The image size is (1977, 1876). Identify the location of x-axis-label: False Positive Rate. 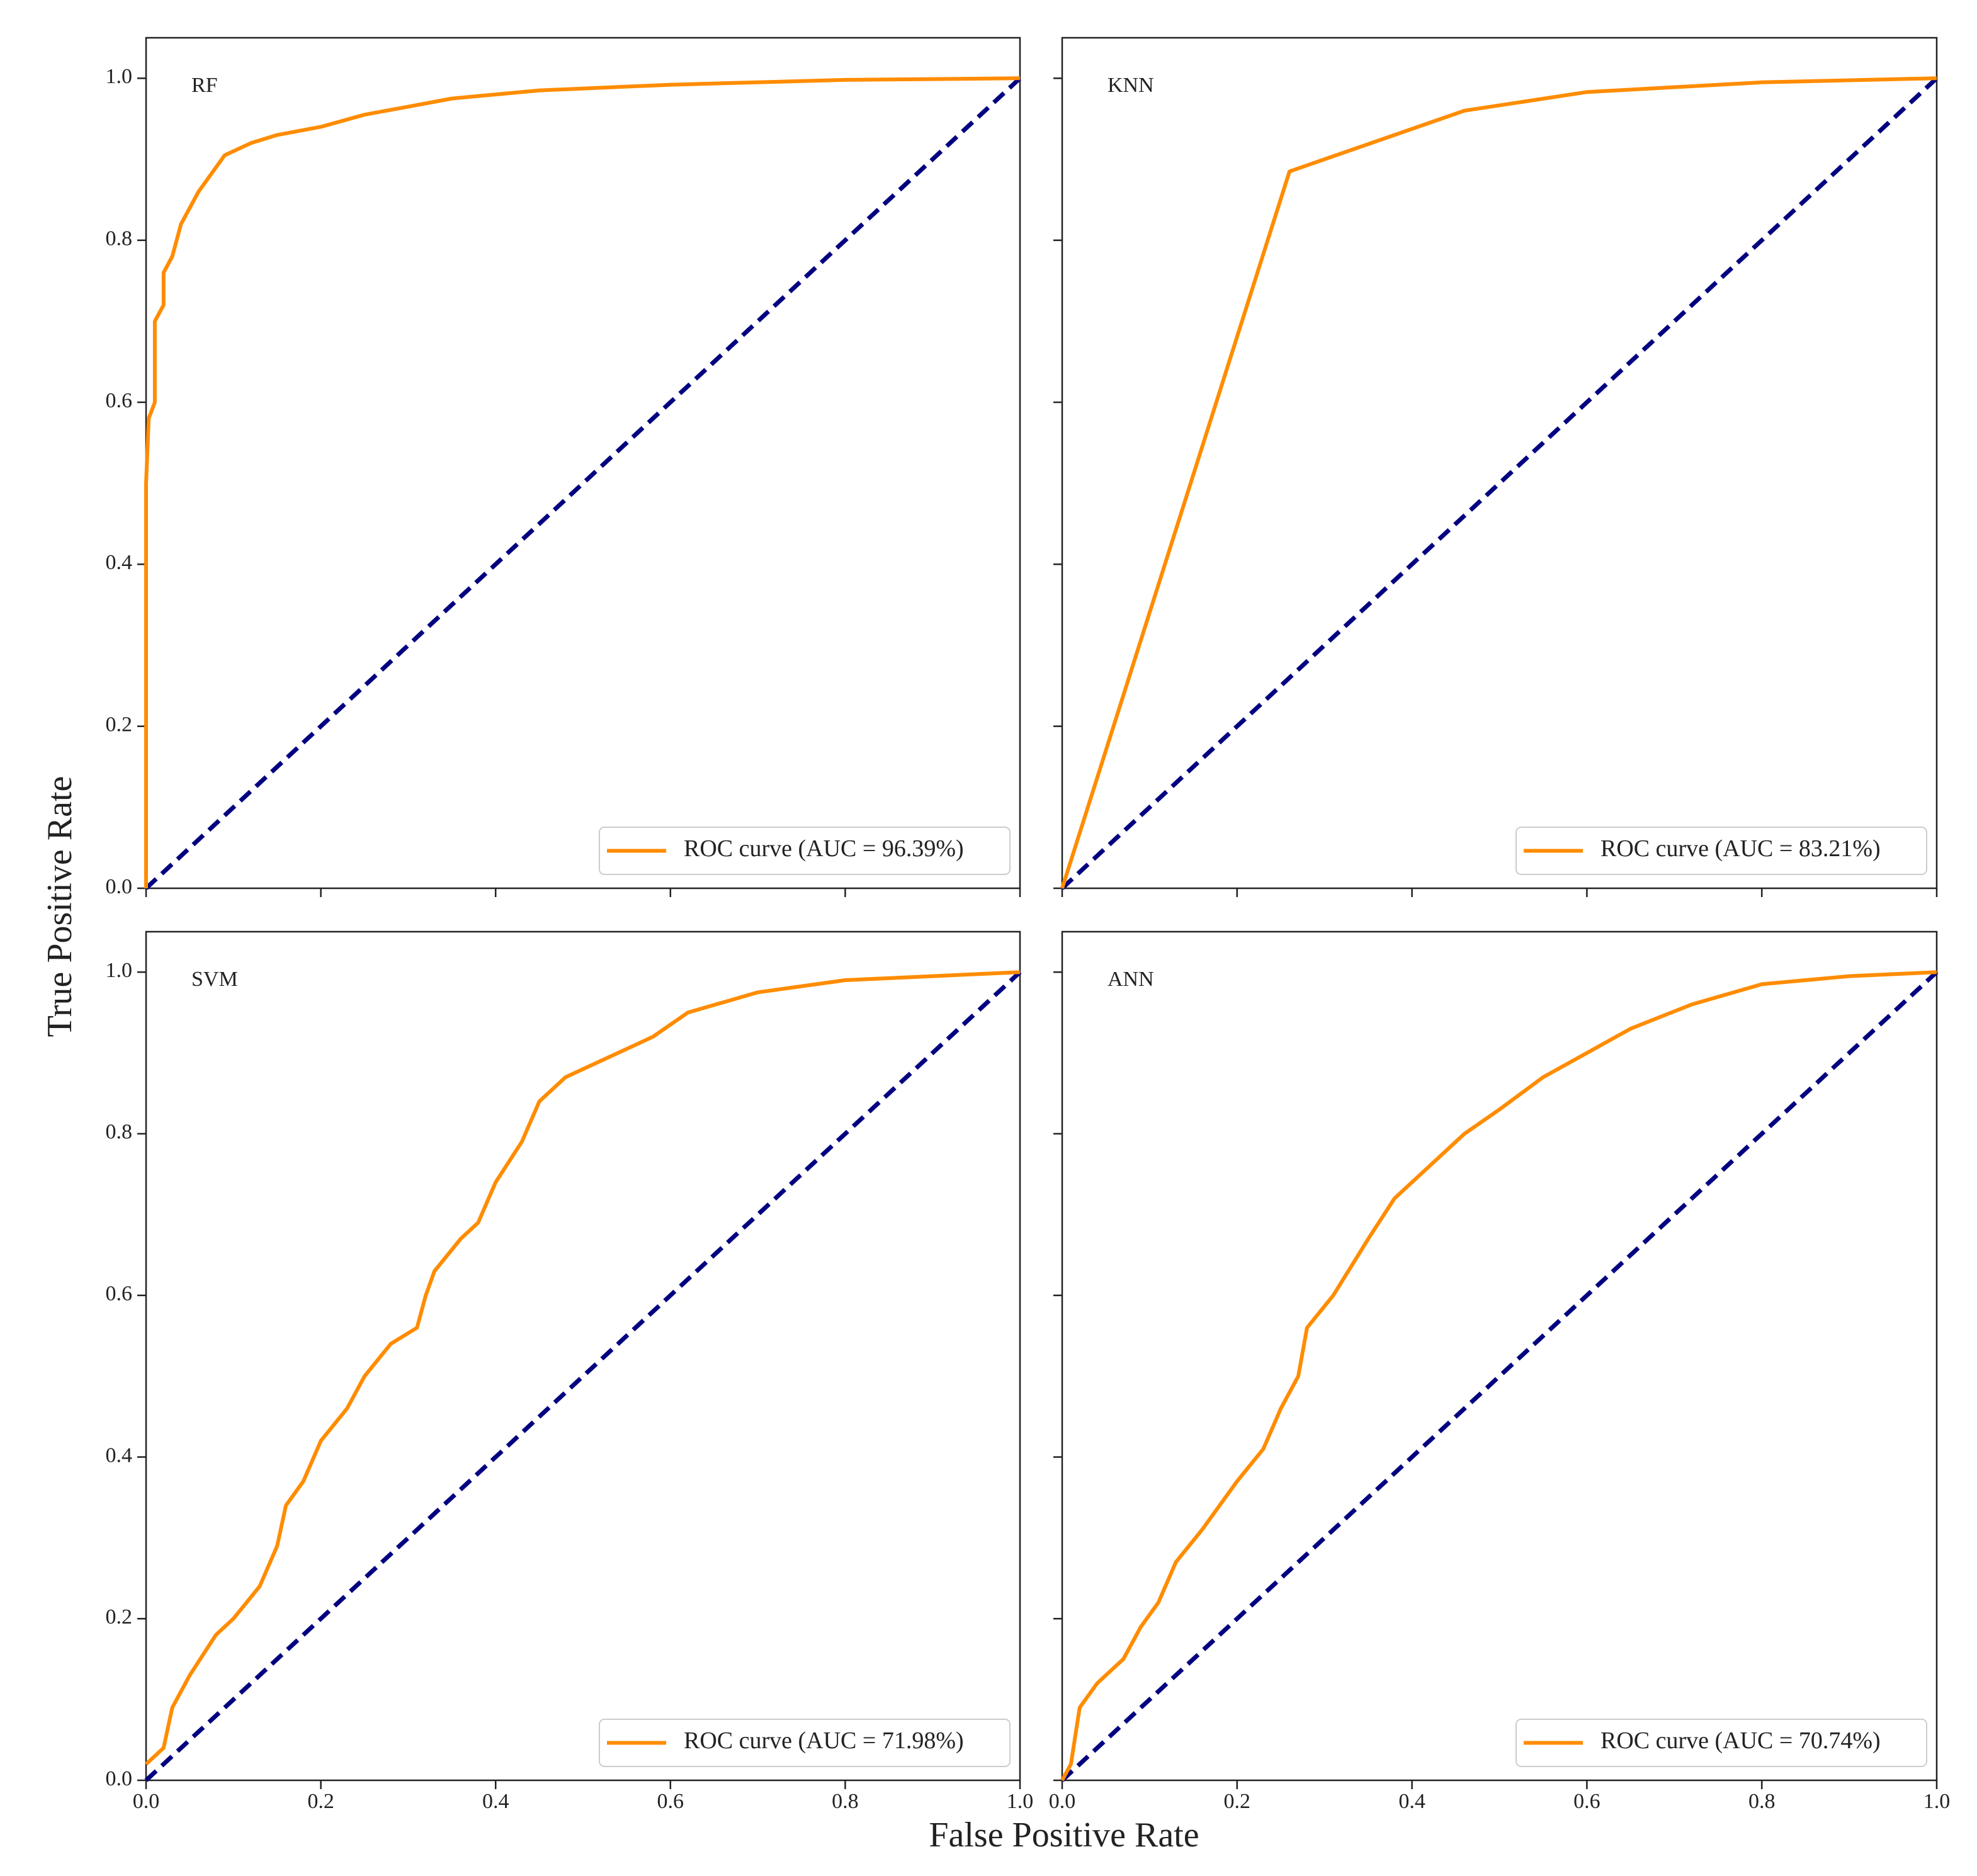
(1064, 1835).